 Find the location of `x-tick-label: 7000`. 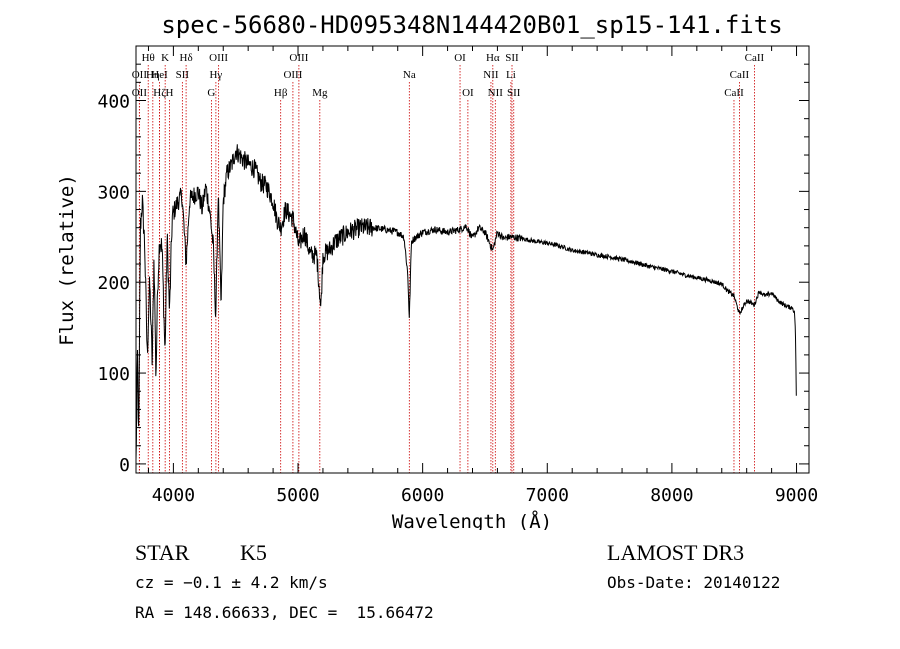

x-tick-label: 7000 is located at coordinates (547, 495).